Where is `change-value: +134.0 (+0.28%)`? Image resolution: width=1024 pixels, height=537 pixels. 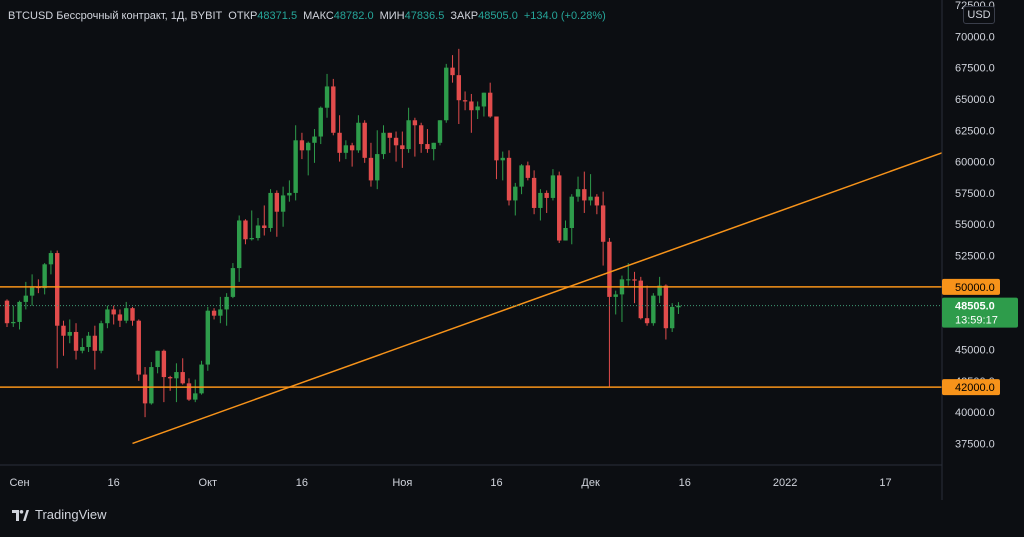
change-value: +134.0 (+0.28%) is located at coordinates (564, 16).